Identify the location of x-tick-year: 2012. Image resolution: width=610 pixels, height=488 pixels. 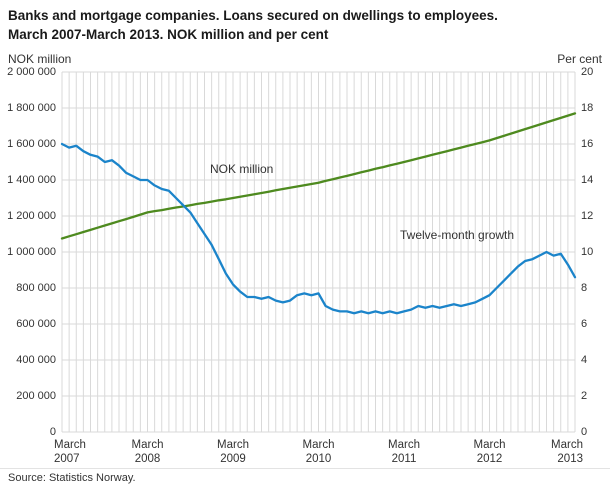
(489, 459).